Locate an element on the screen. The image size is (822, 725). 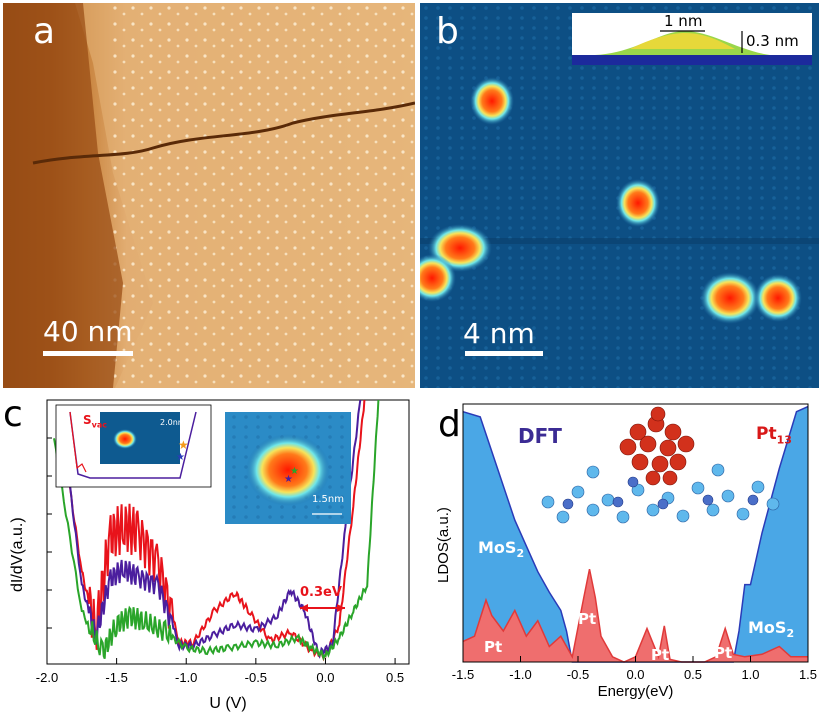
scalebar-label-b: 4 nm is located at coordinates (499, 333).